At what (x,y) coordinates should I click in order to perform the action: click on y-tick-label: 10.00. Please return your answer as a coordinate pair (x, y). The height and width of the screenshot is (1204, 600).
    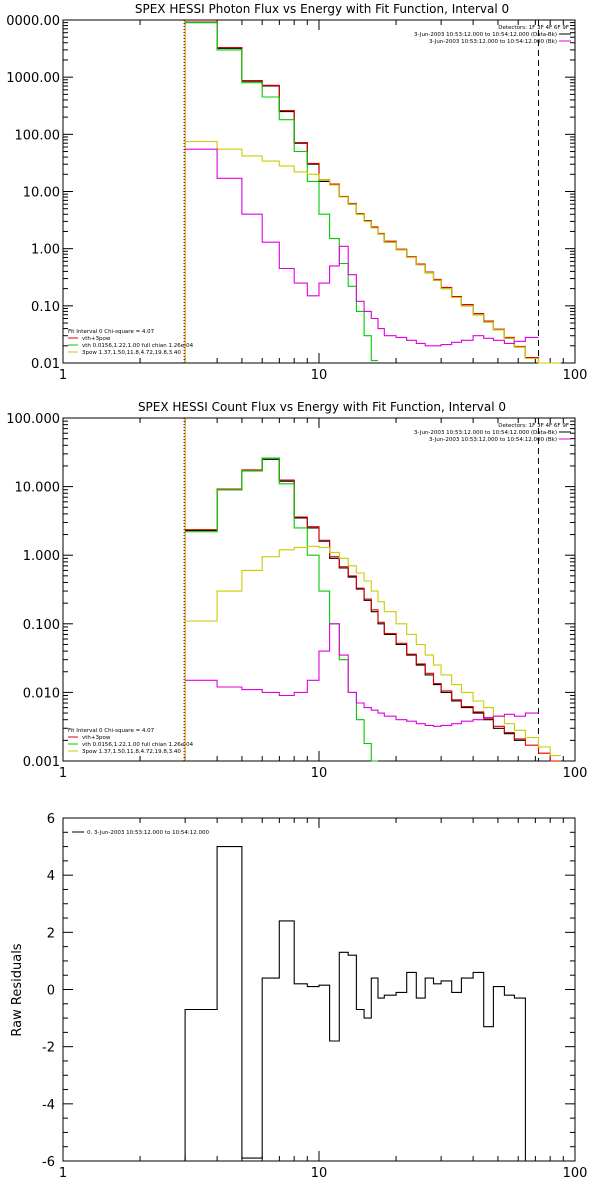
    Looking at the image, I should click on (41, 193).